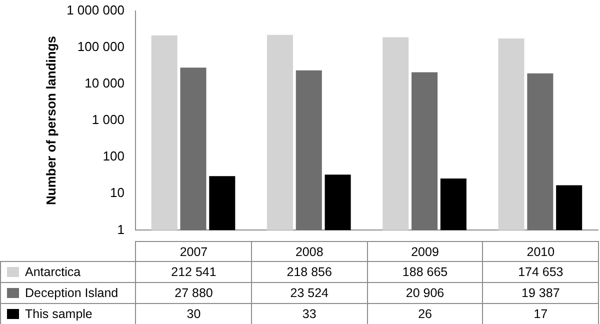 The image size is (600, 324). What do you see at coordinates (113, 156) in the screenshot?
I see `y-tick-label: 100` at bounding box center [113, 156].